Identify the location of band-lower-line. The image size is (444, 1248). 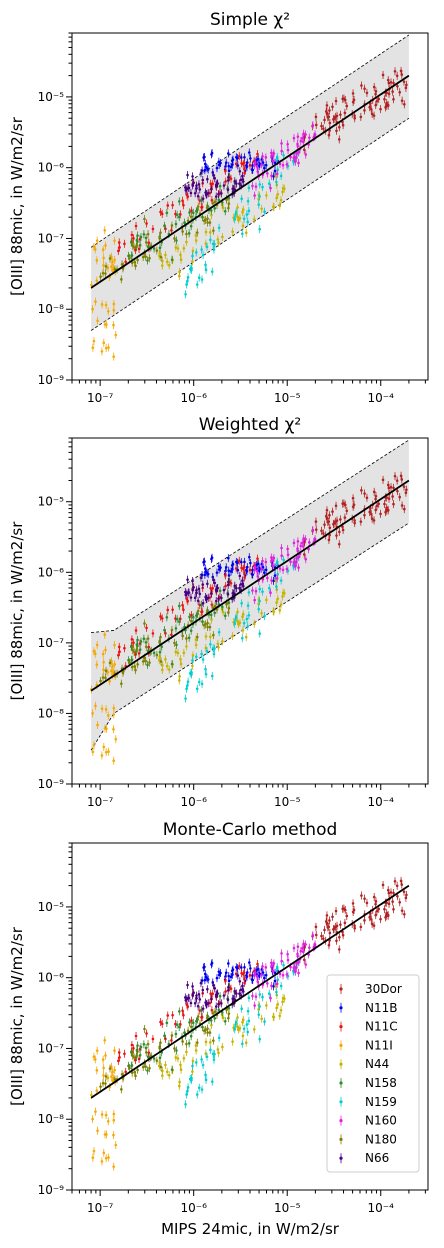
(250, 224).